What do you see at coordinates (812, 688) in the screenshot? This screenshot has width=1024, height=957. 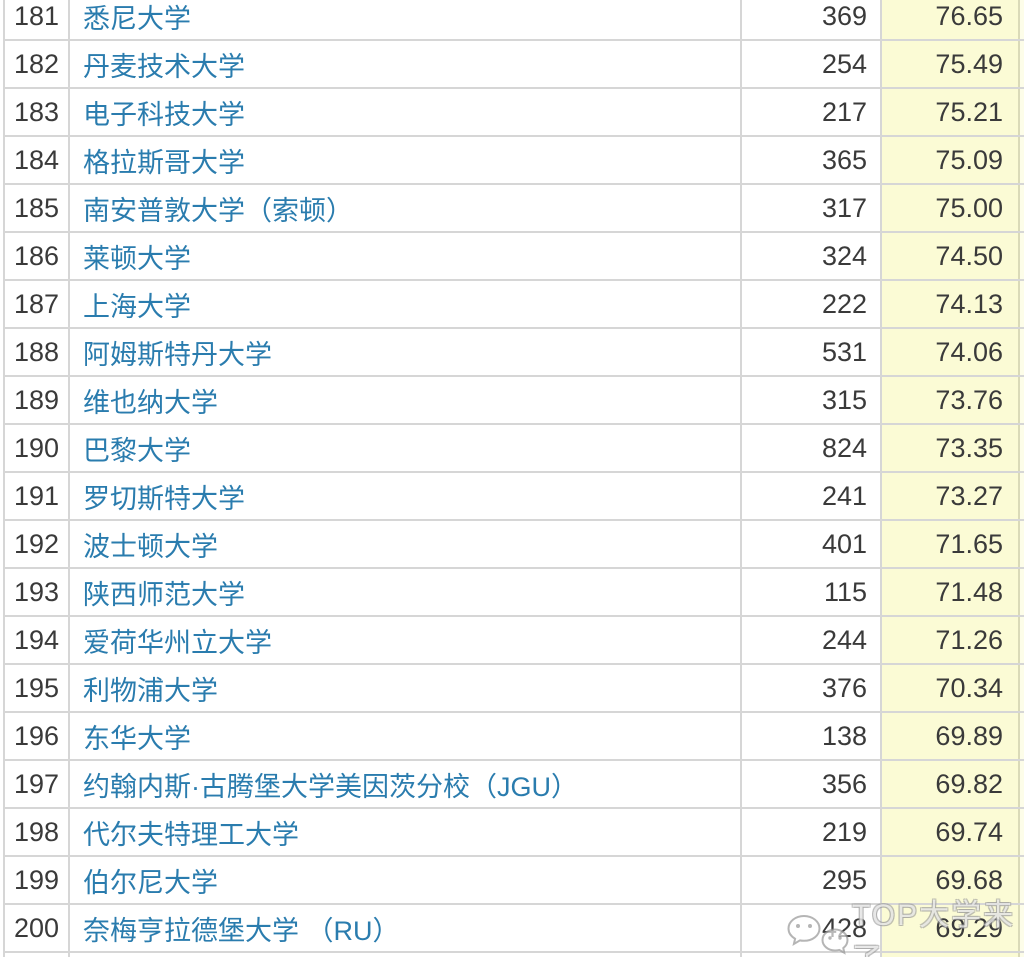 I see `count-cell: 376` at bounding box center [812, 688].